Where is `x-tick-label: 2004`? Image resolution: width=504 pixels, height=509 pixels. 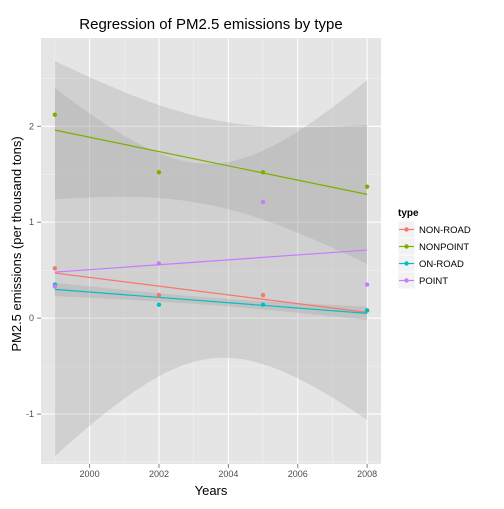 x-tick-label: 2004 is located at coordinates (228, 474).